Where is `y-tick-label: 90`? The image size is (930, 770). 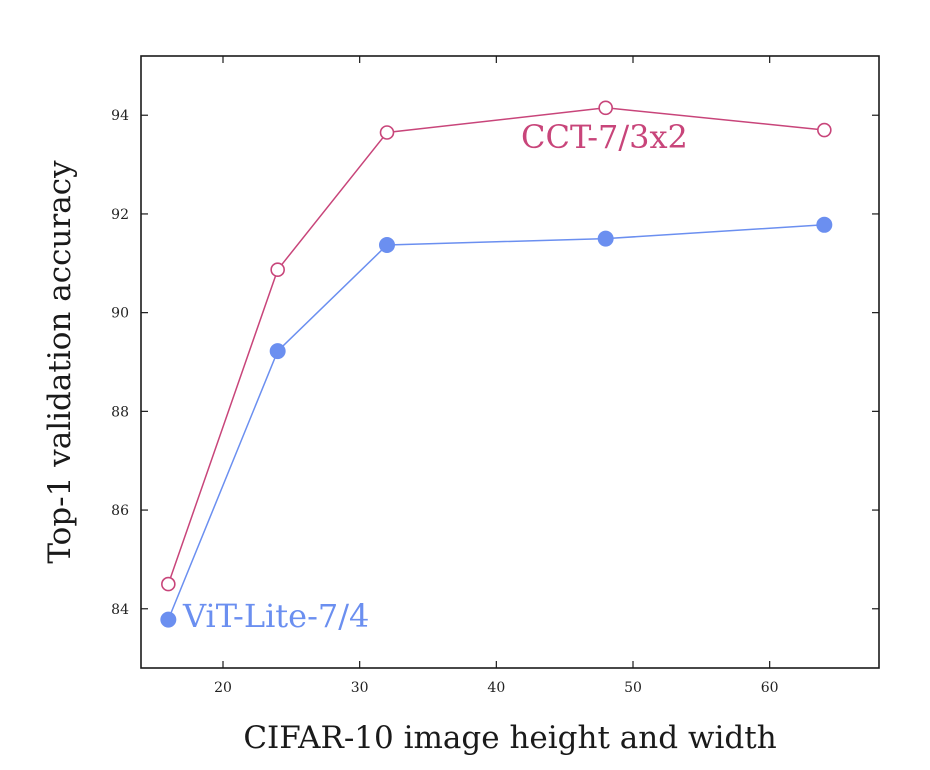
y-tick-label: 90 is located at coordinates (120, 314).